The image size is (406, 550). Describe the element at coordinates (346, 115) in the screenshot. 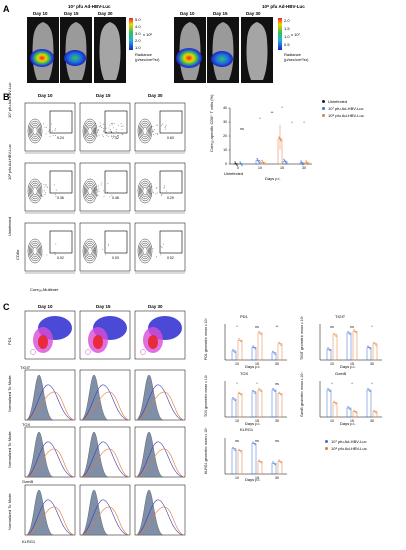

I see `b-legend-high: 10⁸ pfu Ad-HBV-Luc` at that location.